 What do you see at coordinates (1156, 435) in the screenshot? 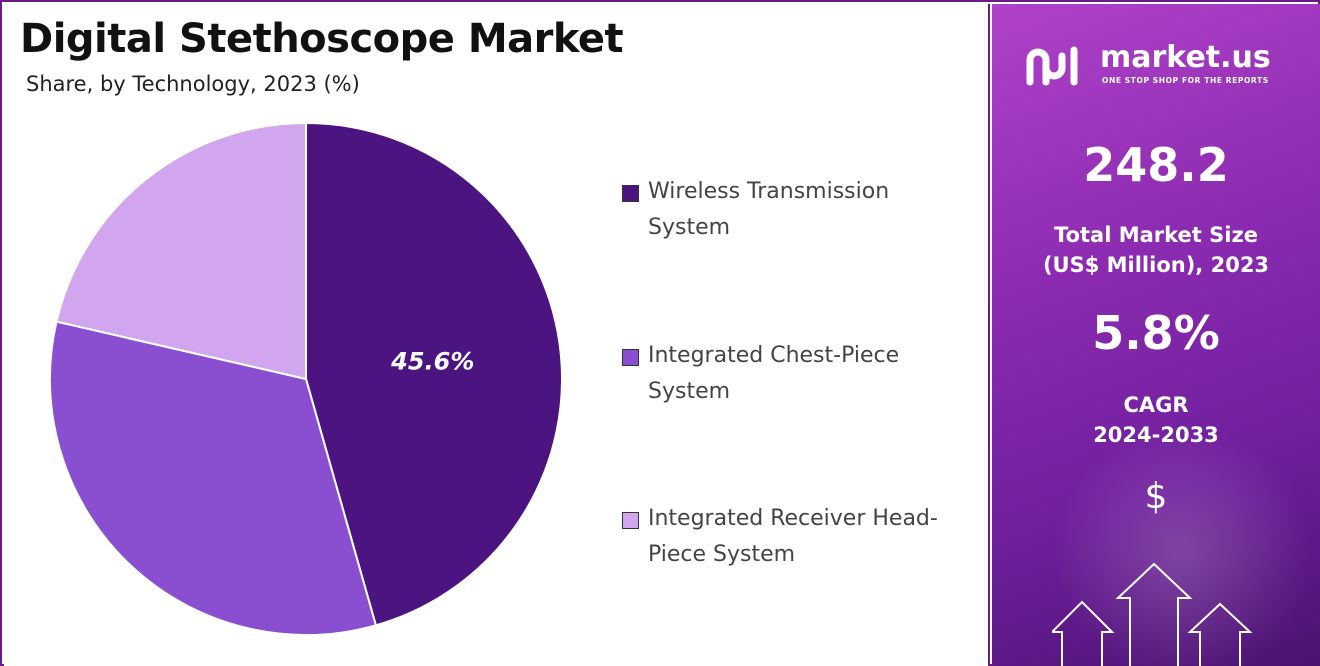
I see `cagr-period: 2024-2033` at bounding box center [1156, 435].